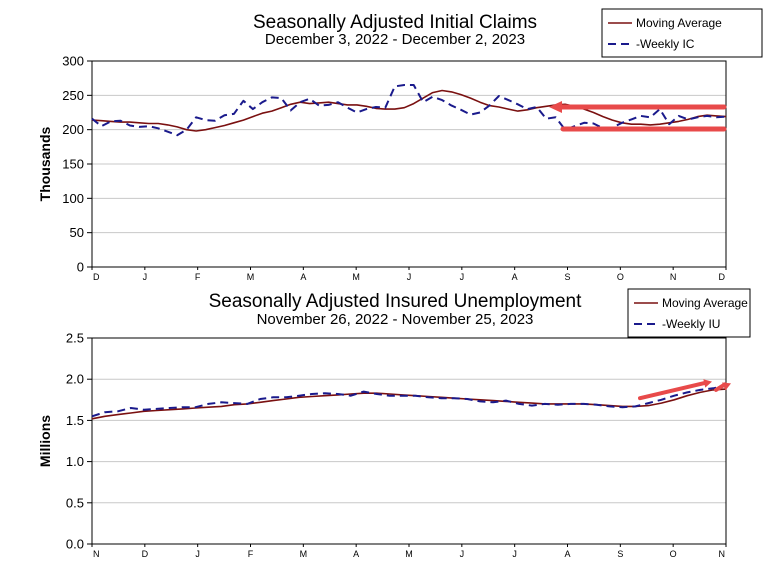 Image resolution: width=775 pixels, height=576 pixels. I want to click on legend-label: -Weekly IU, so click(691, 324).